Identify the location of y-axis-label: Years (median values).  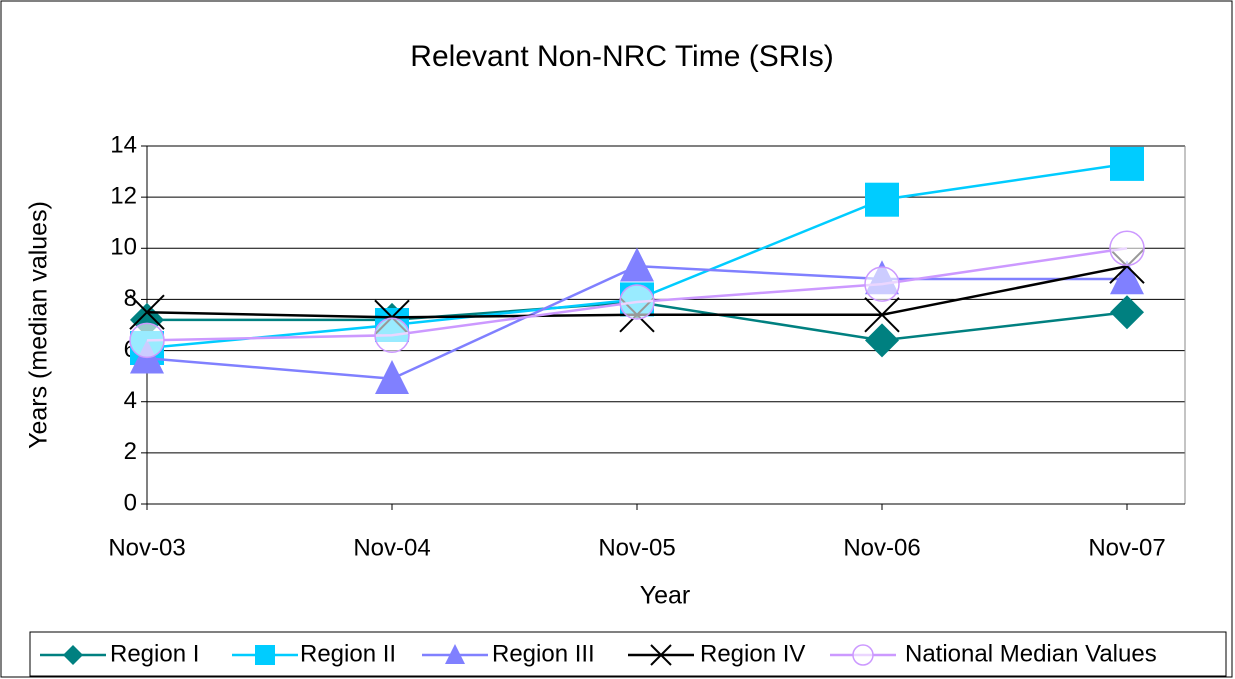
(39, 325).